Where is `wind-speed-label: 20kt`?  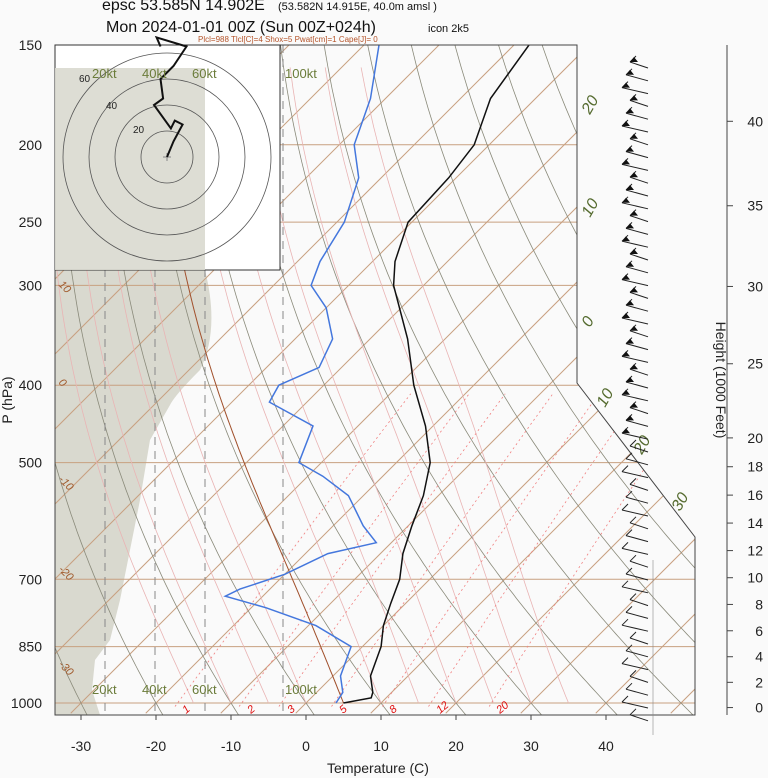
wind-speed-label: 20kt is located at coordinates (104, 689).